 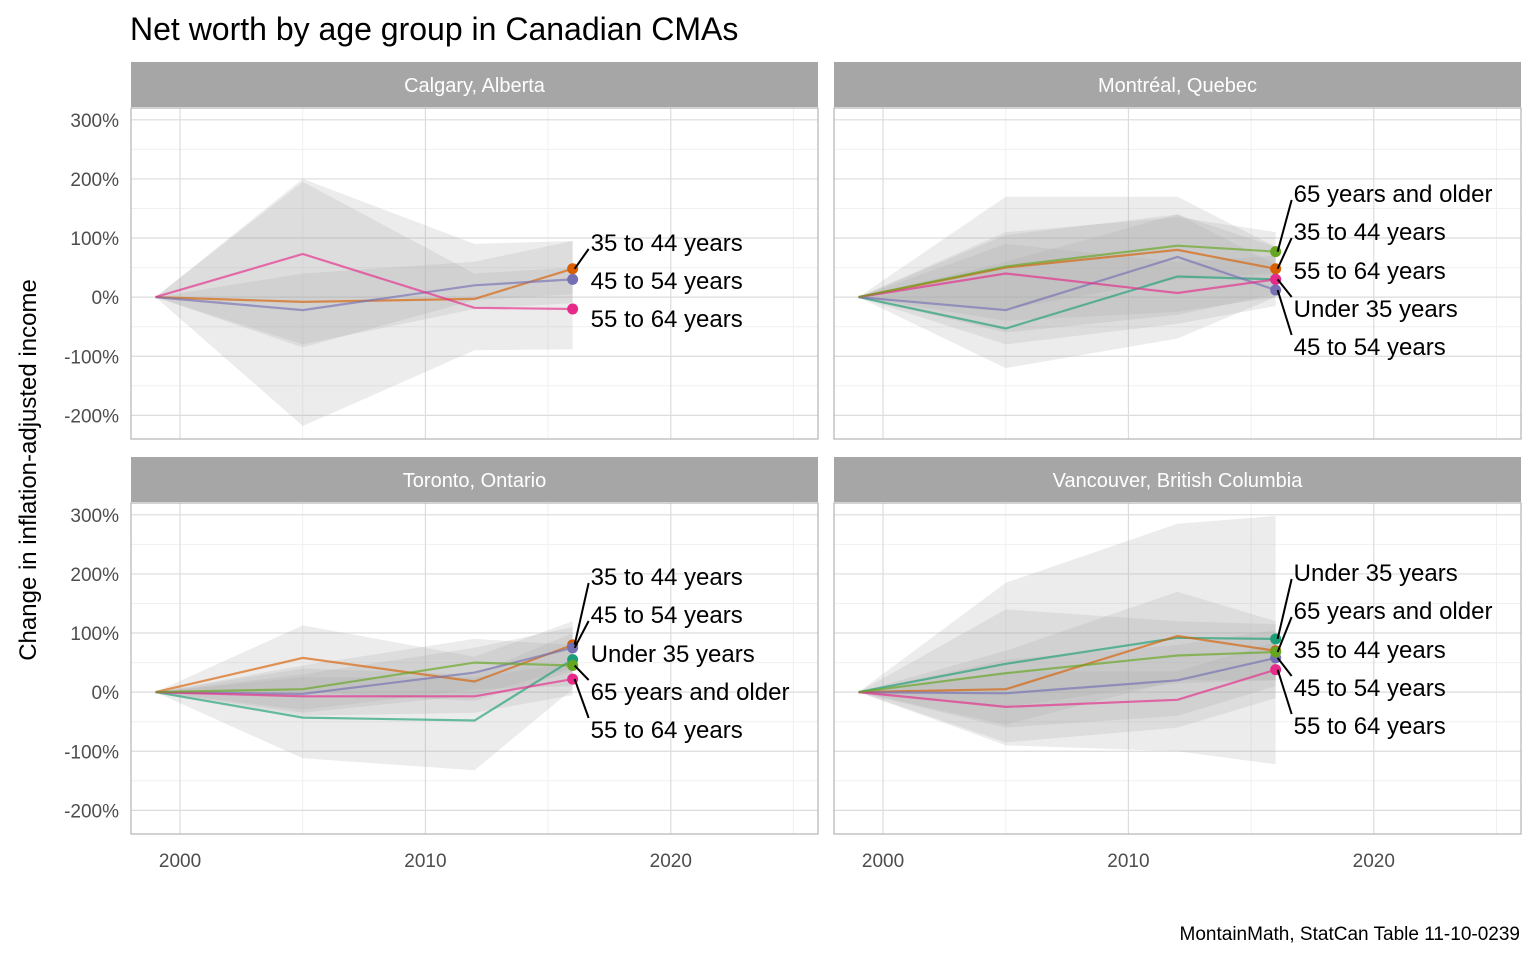 What do you see at coordinates (28, 470) in the screenshot?
I see `y-axis-label: Change in inflation-adjusted income` at bounding box center [28, 470].